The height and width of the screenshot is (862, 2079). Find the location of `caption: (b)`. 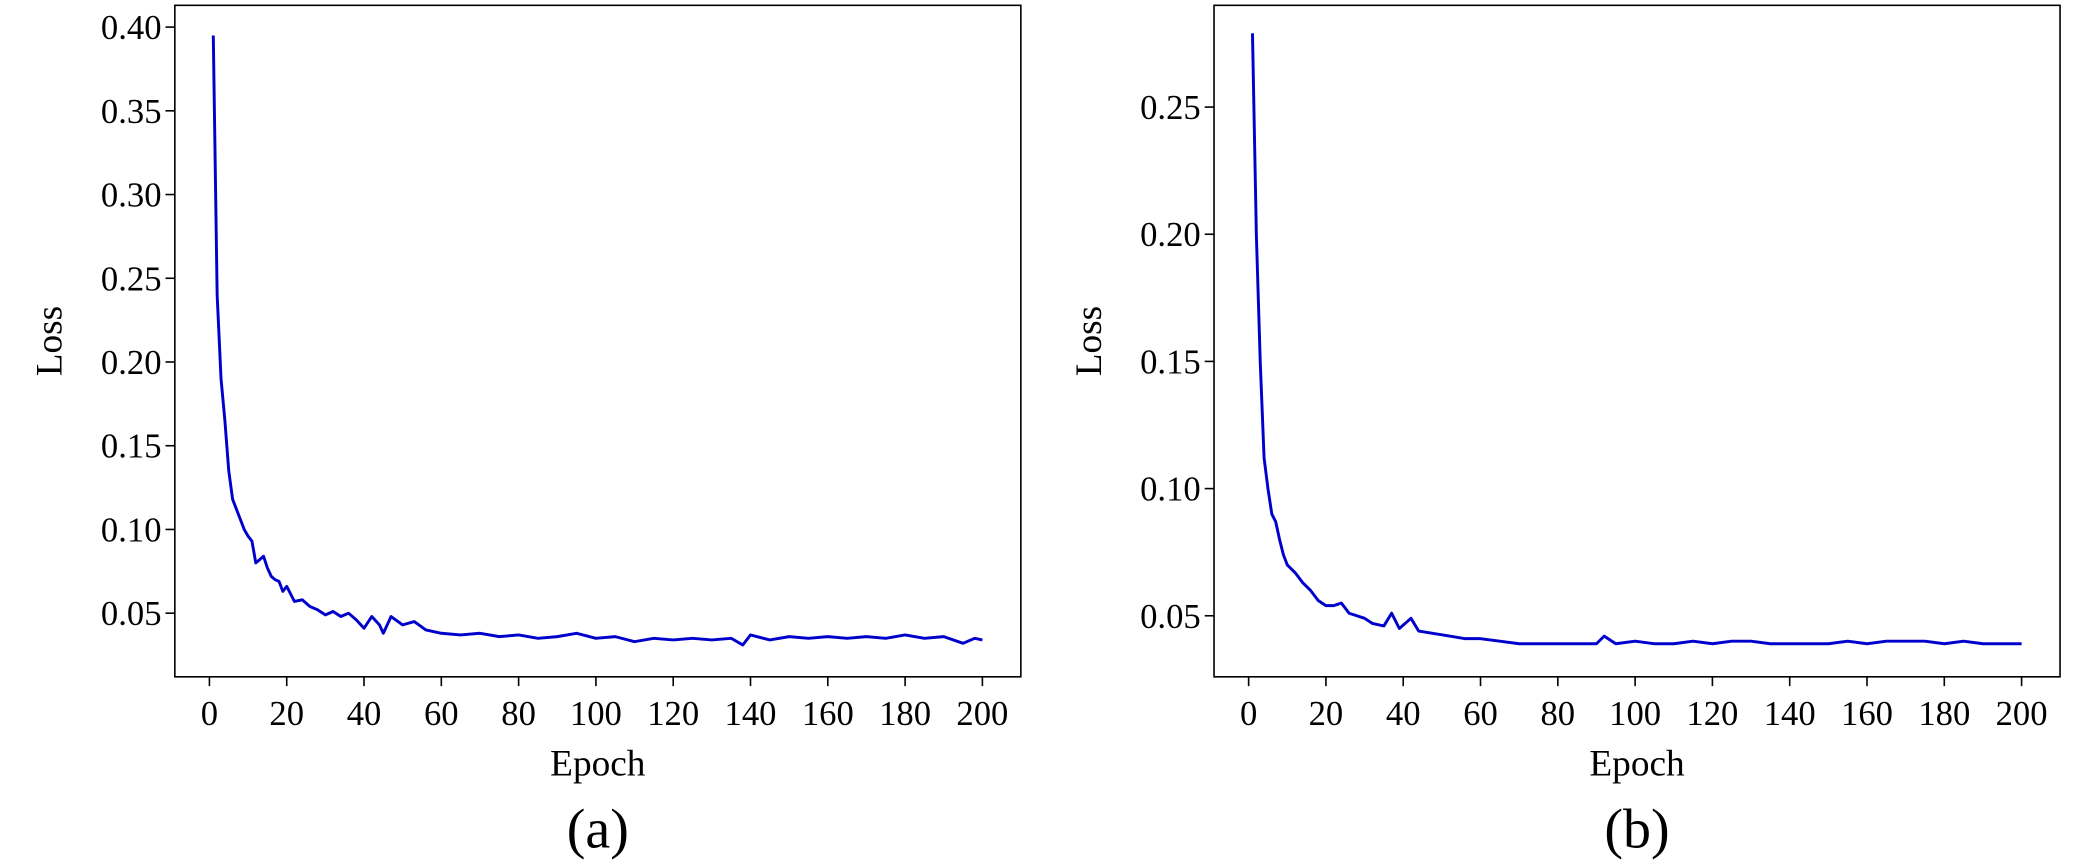

caption: (b) is located at coordinates (1636, 829).